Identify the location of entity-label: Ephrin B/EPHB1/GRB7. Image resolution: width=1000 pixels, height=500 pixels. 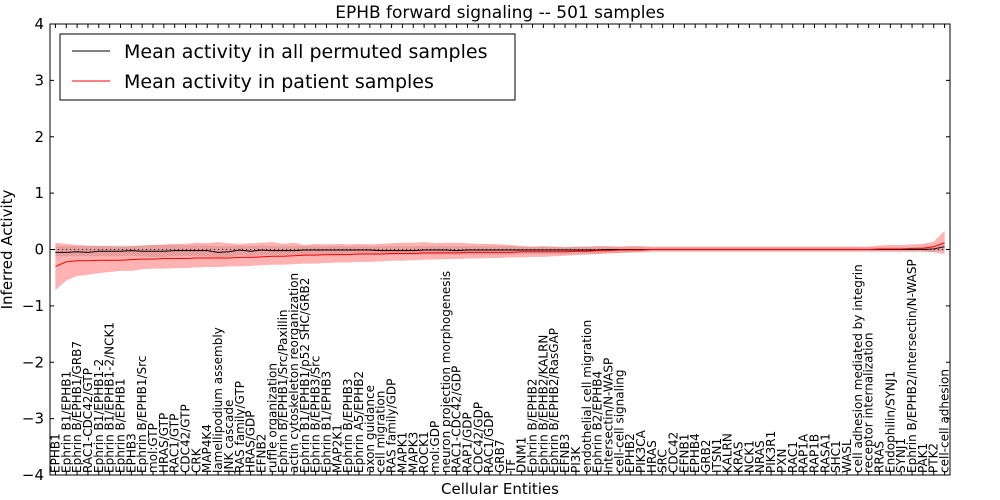
(77, 407).